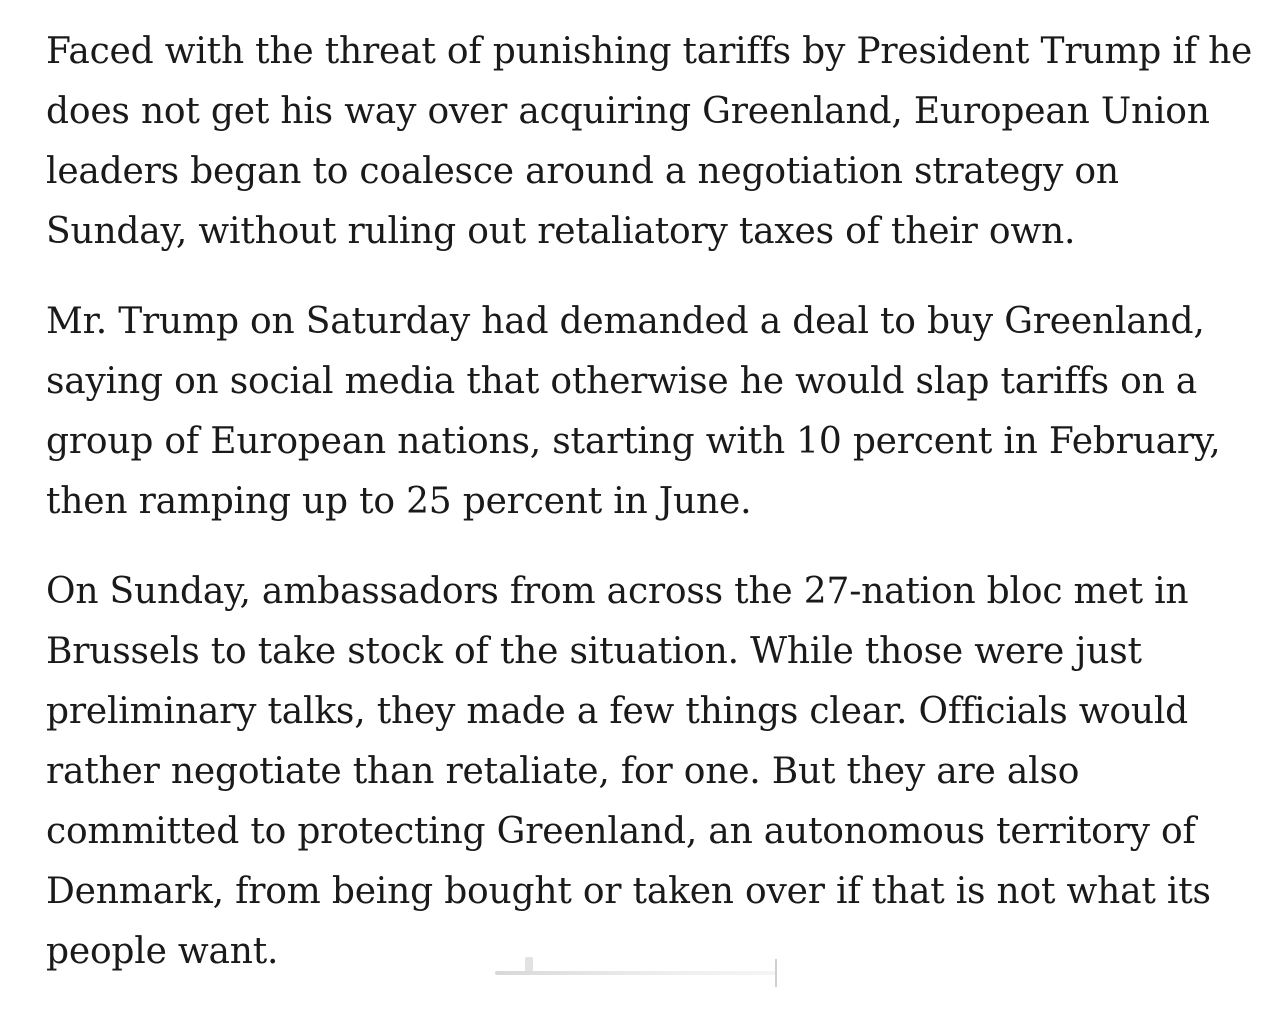 The width and height of the screenshot is (1278, 1012). I want to click on artifact-edge, so click(776, 973).